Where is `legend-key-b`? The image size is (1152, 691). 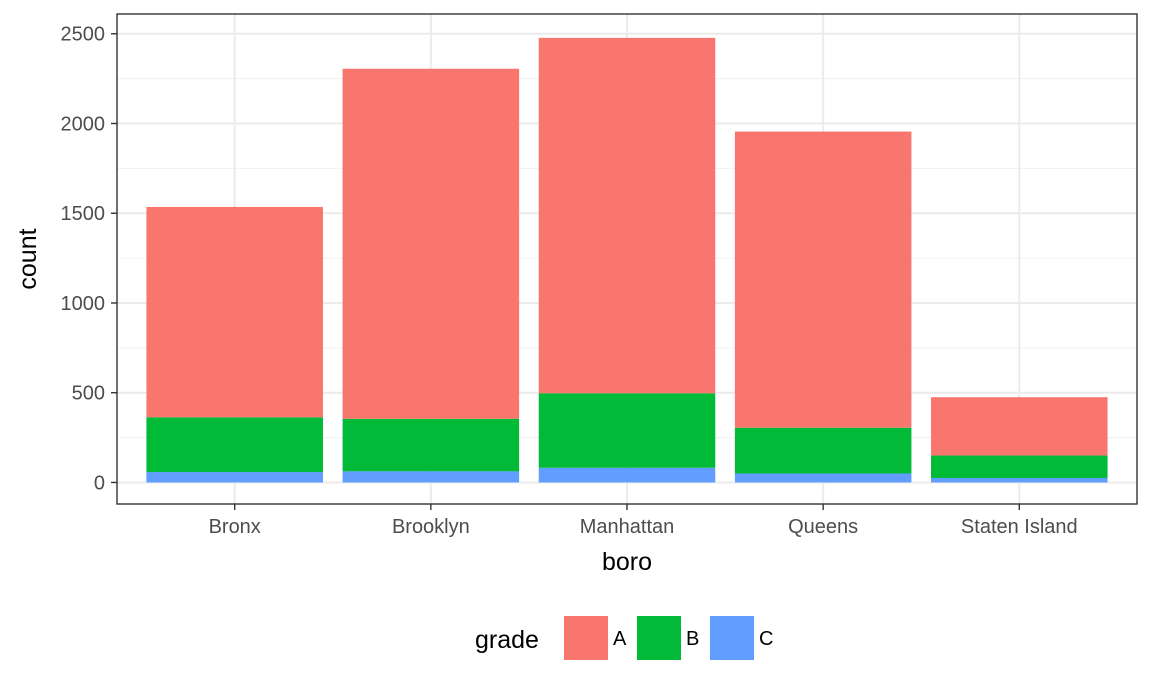 legend-key-b is located at coordinates (659, 638).